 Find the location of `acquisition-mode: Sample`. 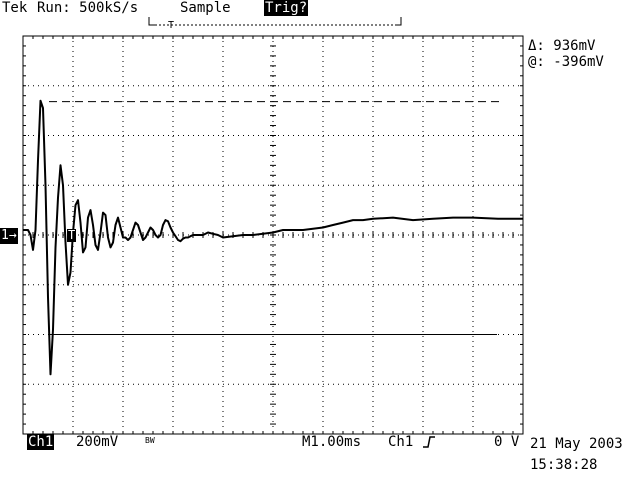

acquisition-mode: Sample is located at coordinates (205, 8).